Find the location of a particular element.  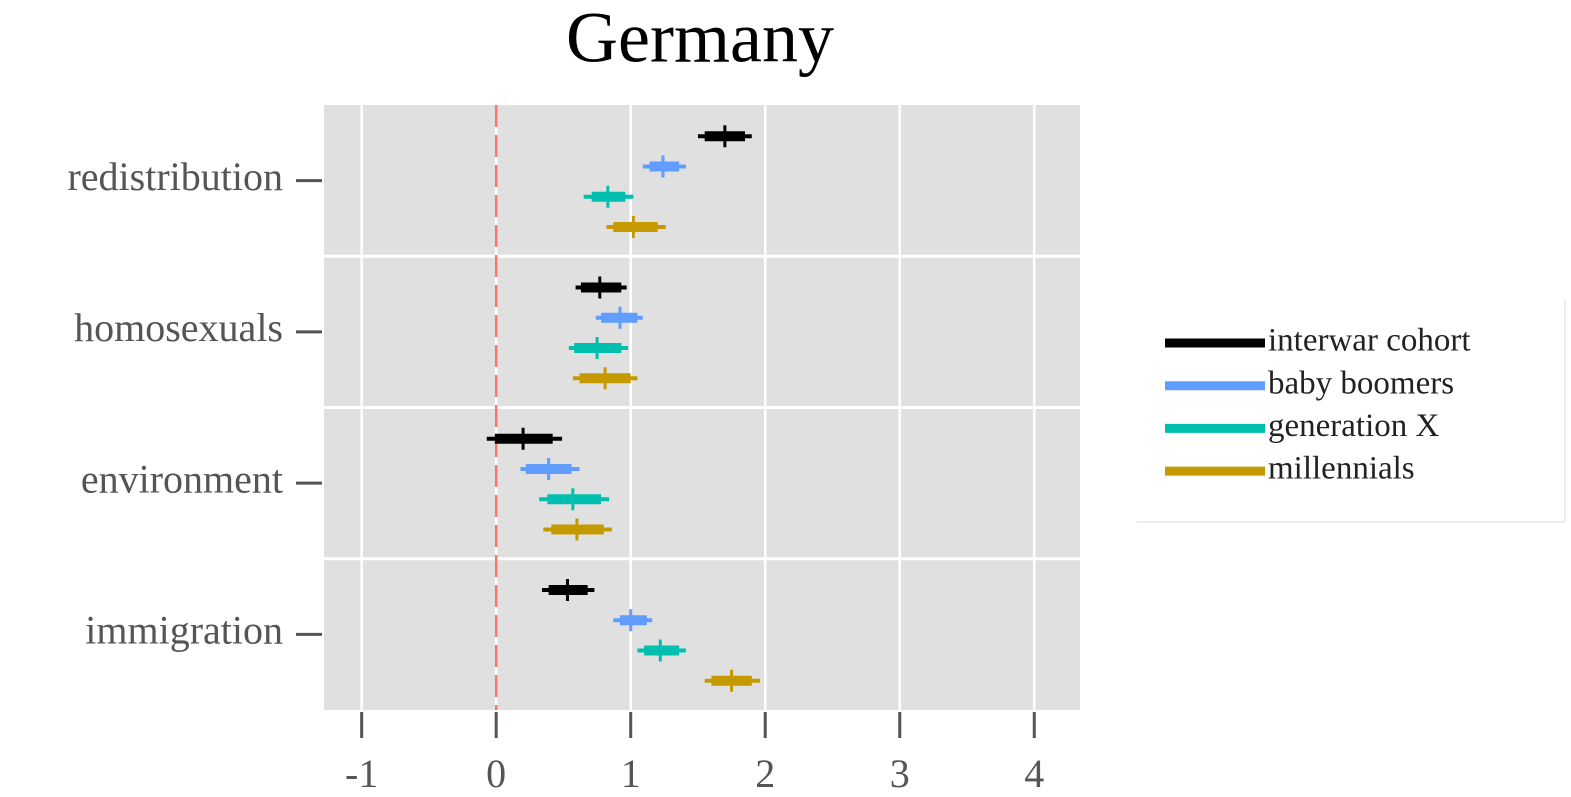

y-tick-label: redistribution is located at coordinates (175, 176).